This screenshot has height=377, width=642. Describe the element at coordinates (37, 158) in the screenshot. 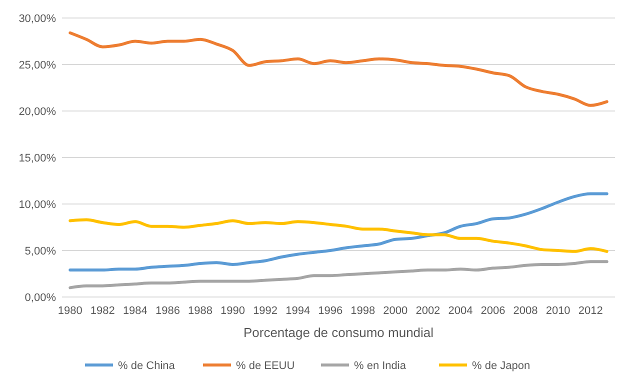

I see `y-tick-label: 15,00%` at that location.